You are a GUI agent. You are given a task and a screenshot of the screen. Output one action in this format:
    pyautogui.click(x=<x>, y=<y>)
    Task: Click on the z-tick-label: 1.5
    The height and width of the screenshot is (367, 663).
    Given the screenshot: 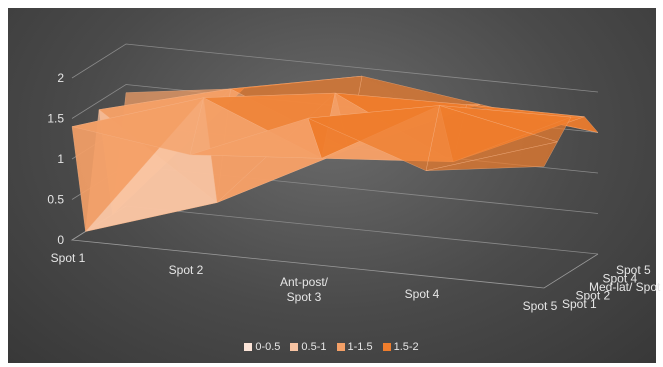 What is the action you would take?
    pyautogui.click(x=55, y=119)
    